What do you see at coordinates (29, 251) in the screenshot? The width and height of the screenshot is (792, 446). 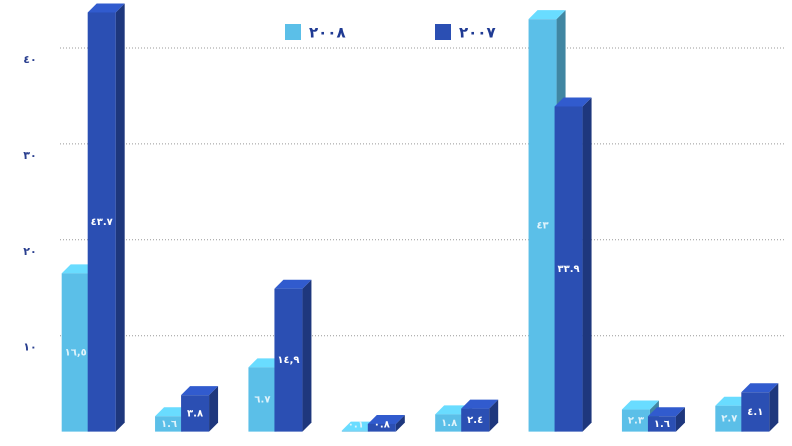 I see `y-tick-label: ٢٠` at bounding box center [29, 251].